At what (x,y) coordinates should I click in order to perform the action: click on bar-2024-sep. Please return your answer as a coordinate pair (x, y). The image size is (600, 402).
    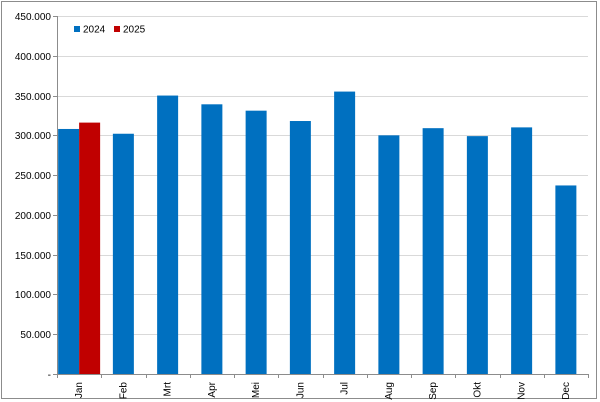
    Looking at the image, I should click on (433, 251).